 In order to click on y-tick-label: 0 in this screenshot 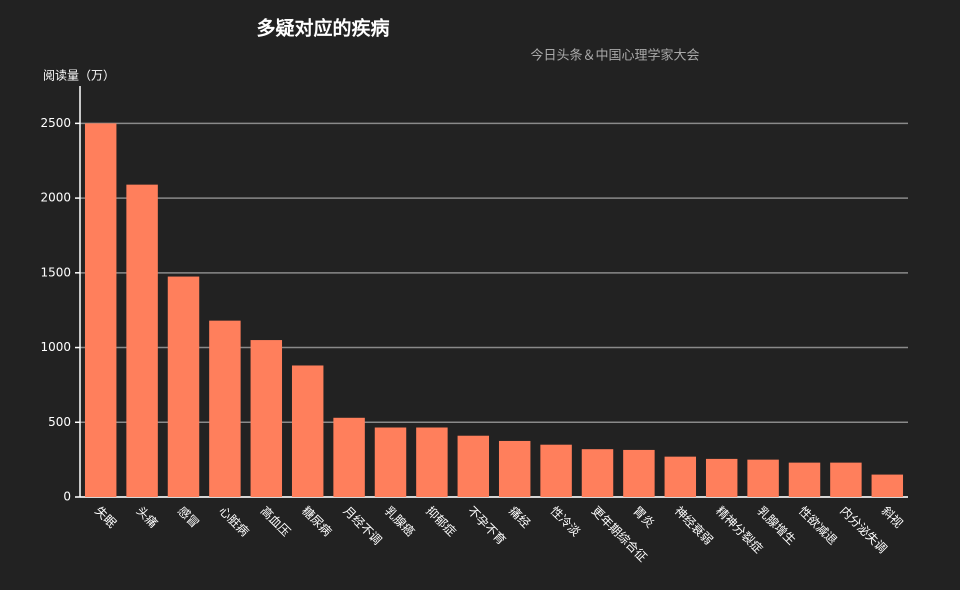, I will do `click(67, 497)`.